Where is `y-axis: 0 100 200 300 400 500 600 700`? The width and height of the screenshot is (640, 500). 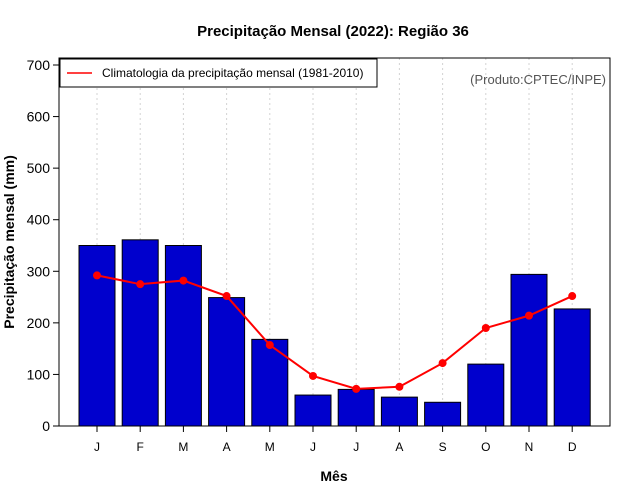
y-axis: 0 100 200 300 400 500 600 700 is located at coordinates (43, 245).